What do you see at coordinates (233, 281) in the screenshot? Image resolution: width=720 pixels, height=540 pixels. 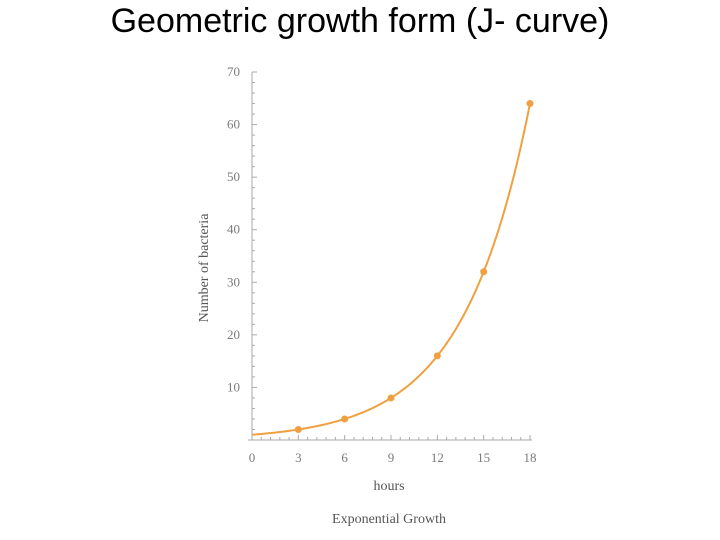 I see `y-tick-label: 30` at bounding box center [233, 281].